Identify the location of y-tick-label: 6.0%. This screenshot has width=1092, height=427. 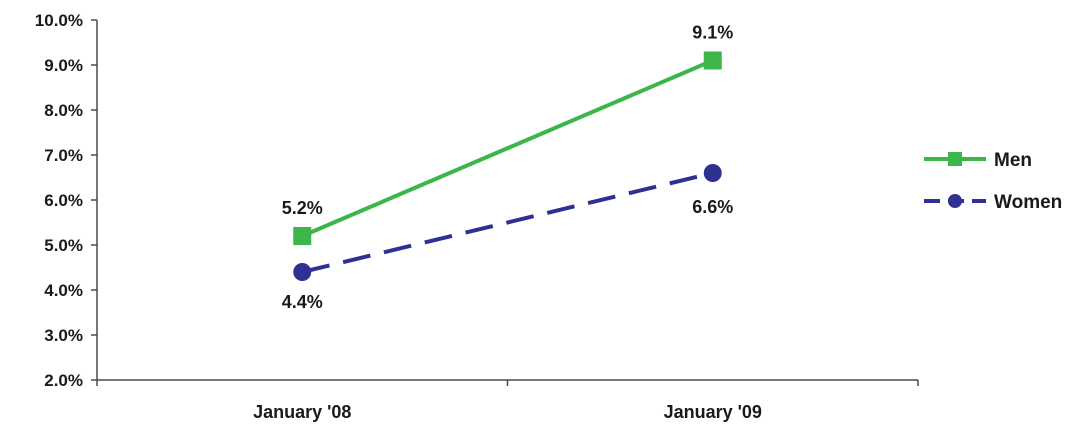
(63, 200).